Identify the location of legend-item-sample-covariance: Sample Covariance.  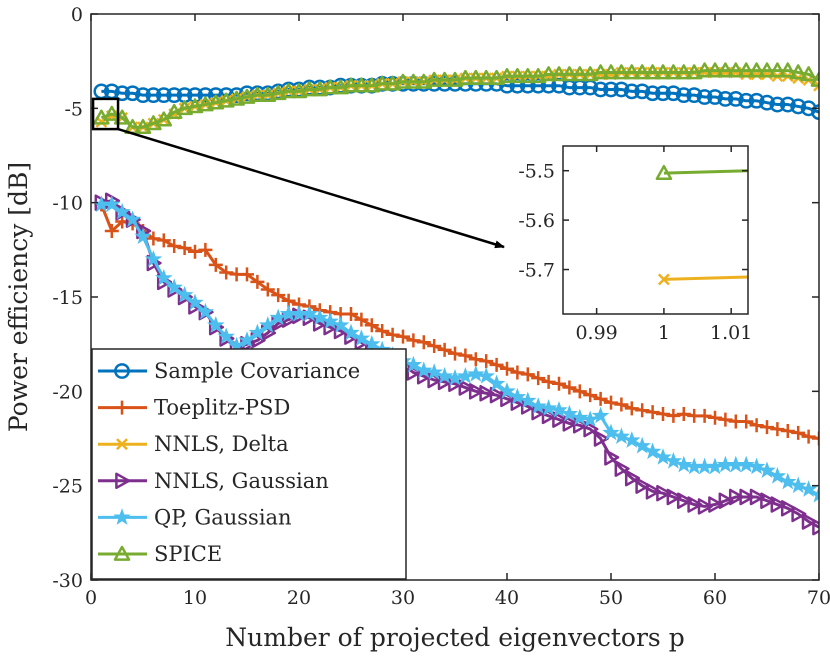
(229, 371).